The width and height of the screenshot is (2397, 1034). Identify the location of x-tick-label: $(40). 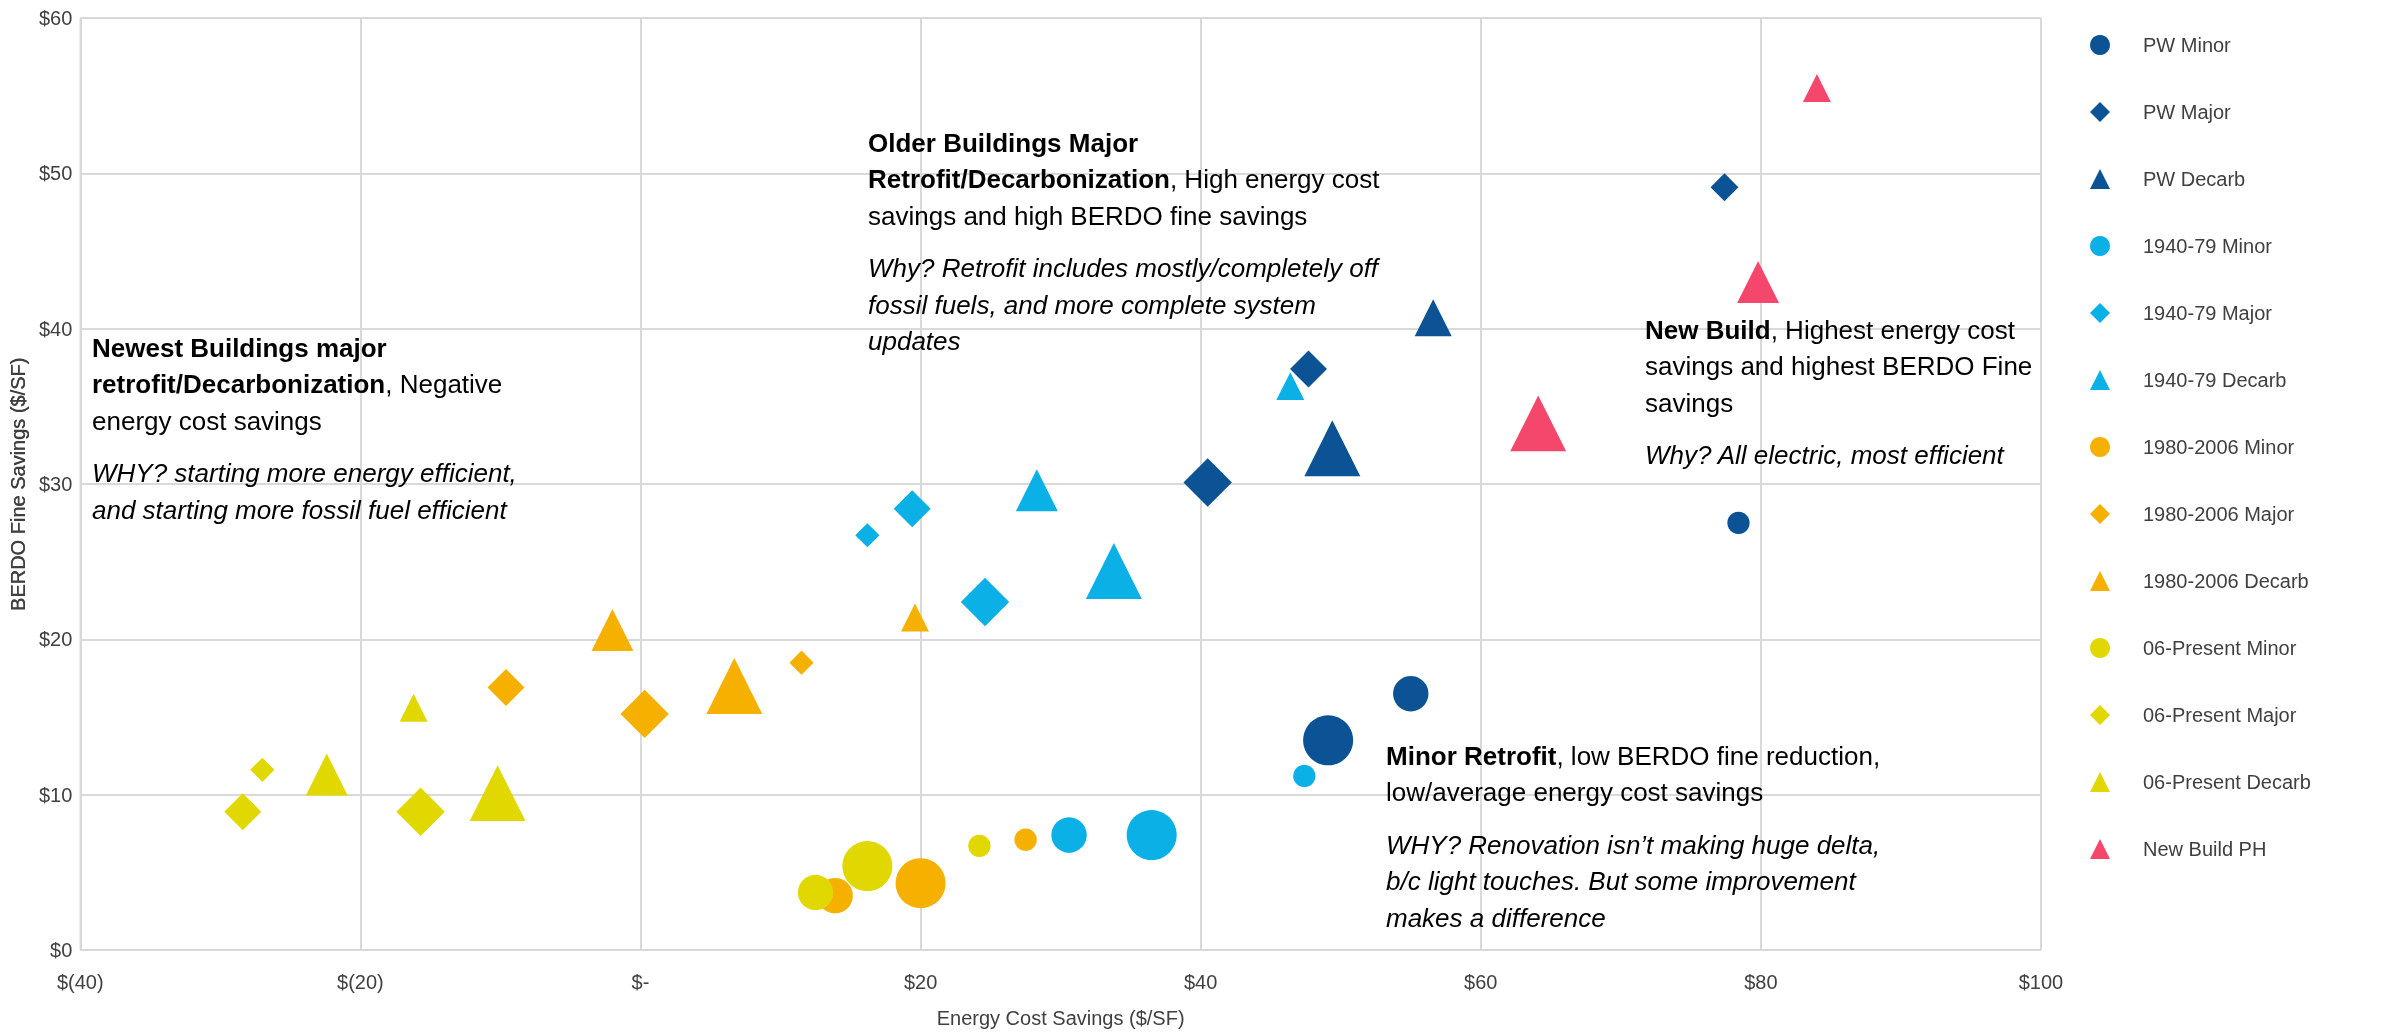
(80, 982).